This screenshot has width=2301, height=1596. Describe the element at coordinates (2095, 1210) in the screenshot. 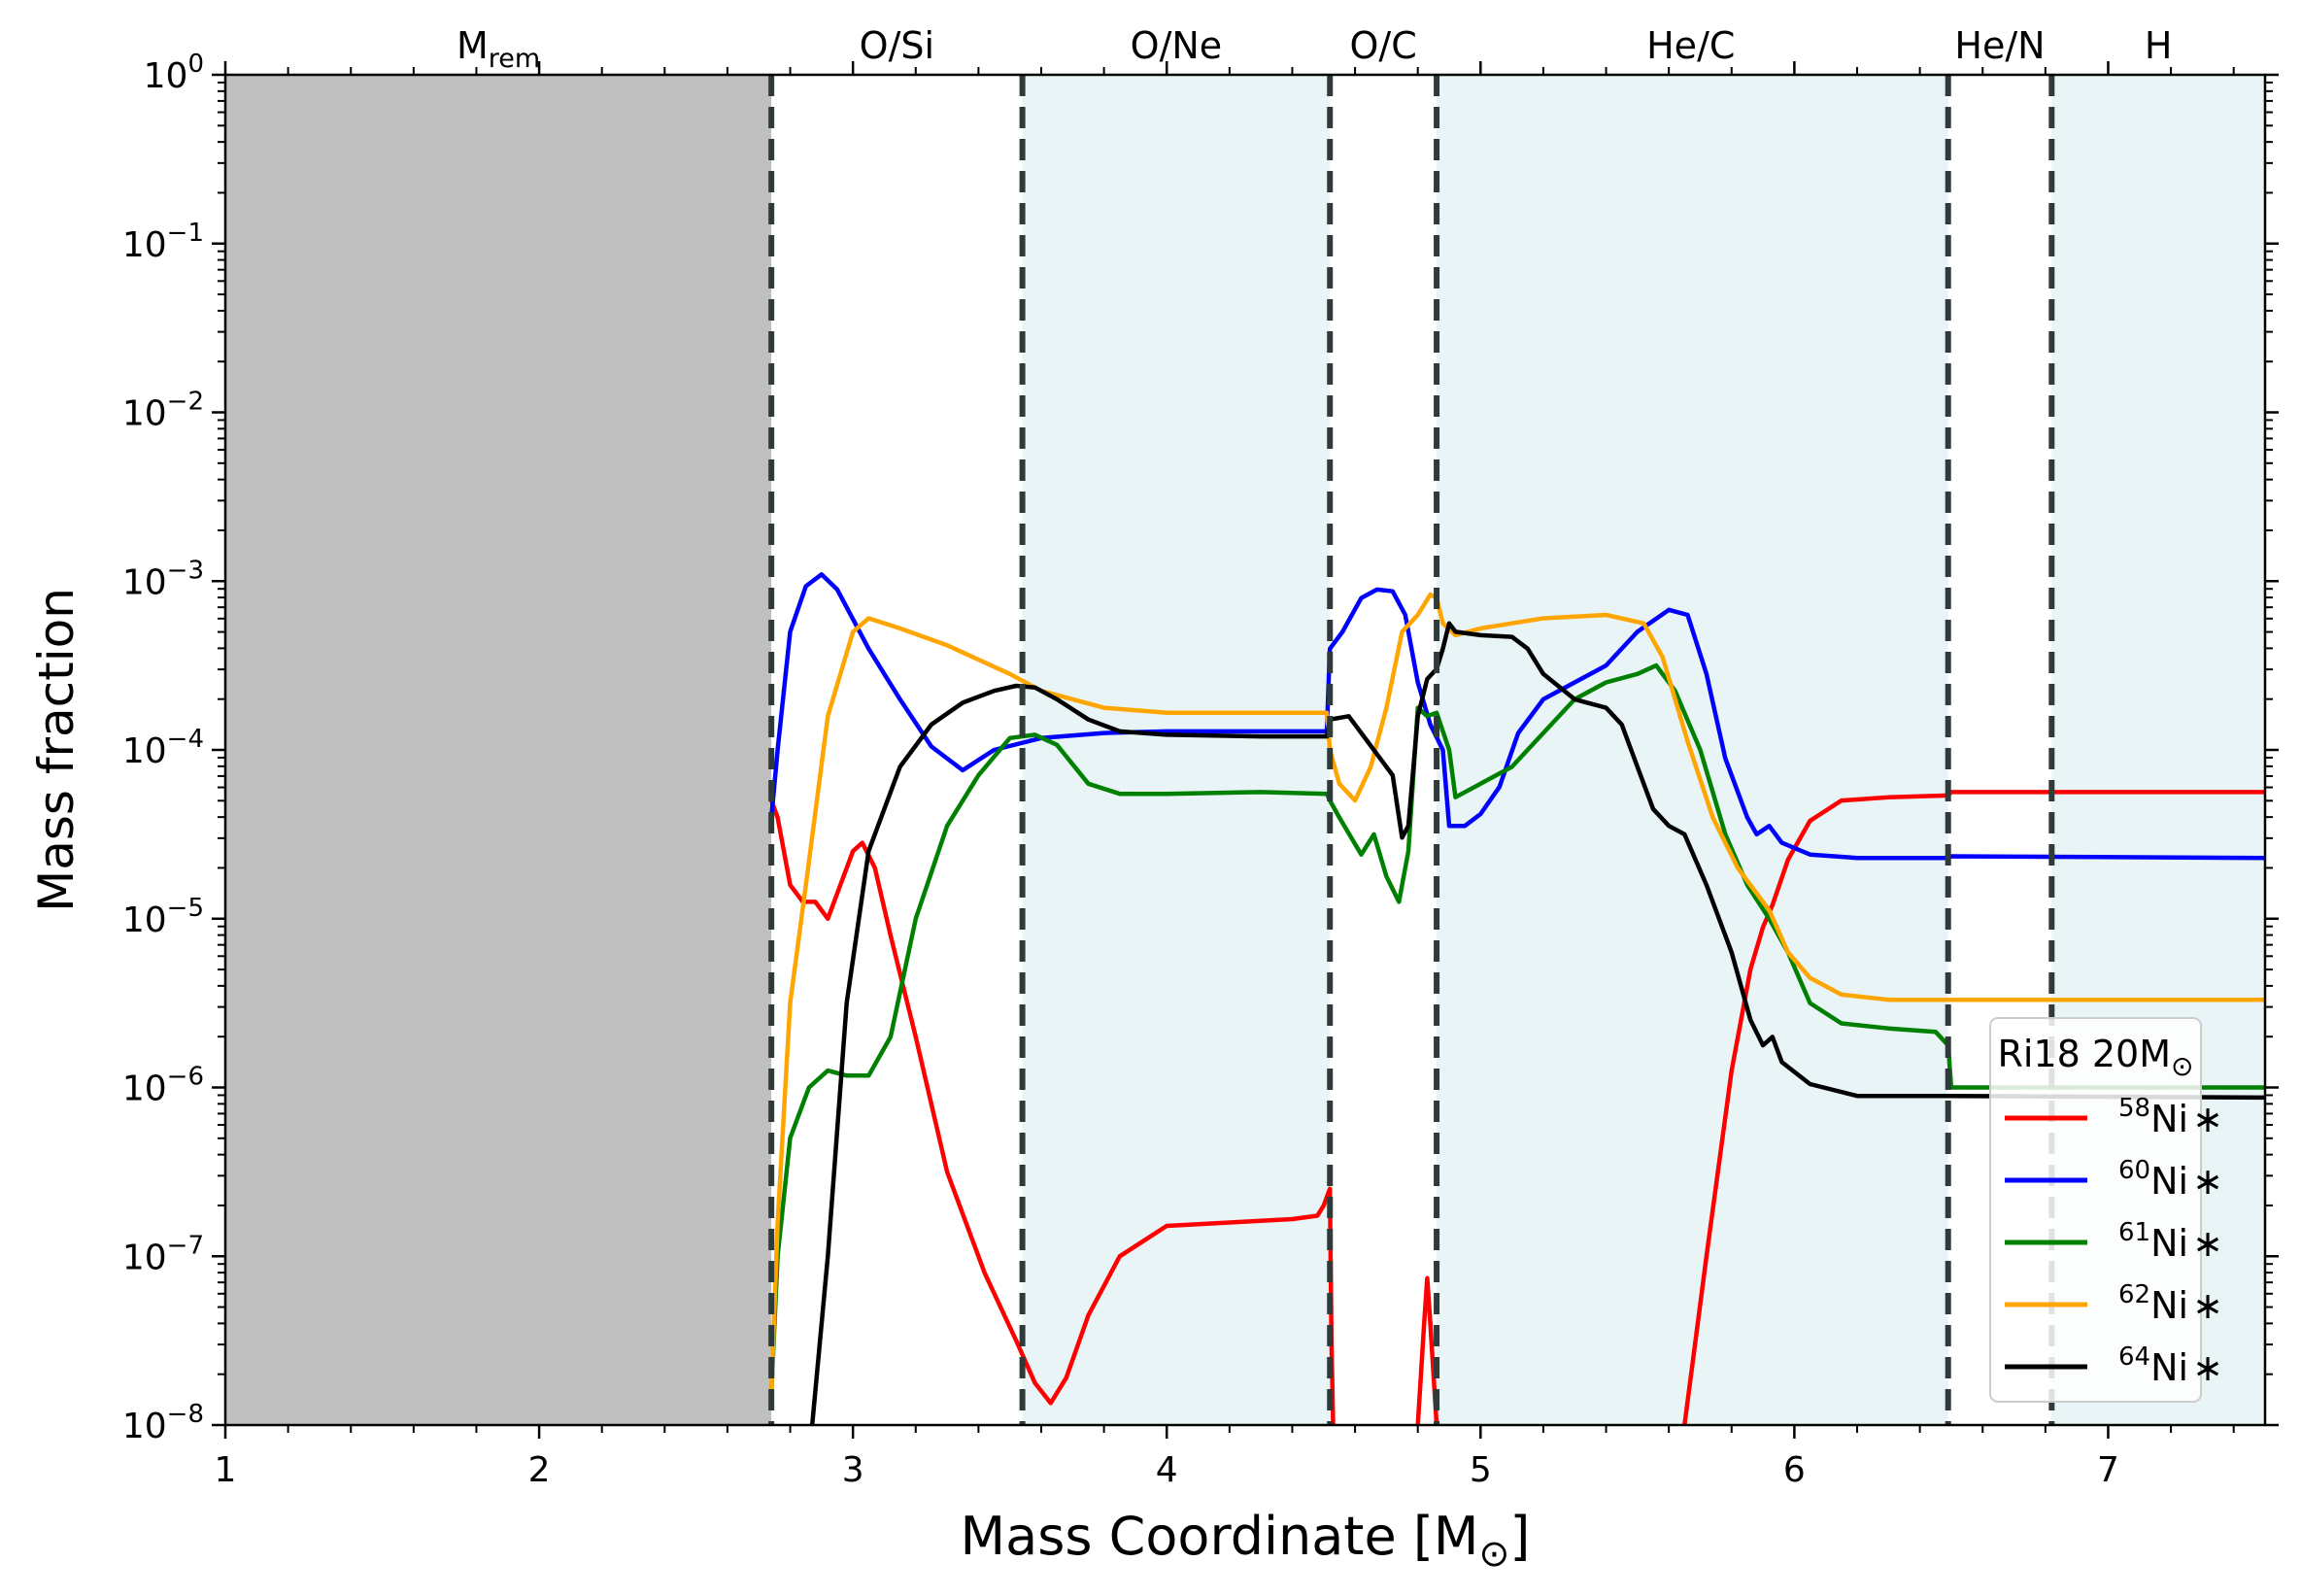

I see `legend-box` at that location.